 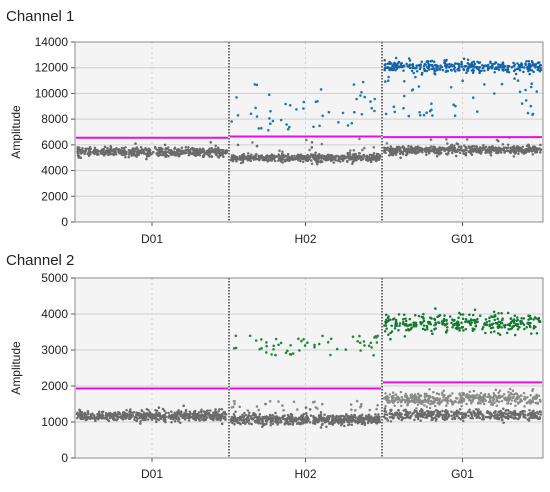 I want to click on series-positive, so click(x=462, y=324).